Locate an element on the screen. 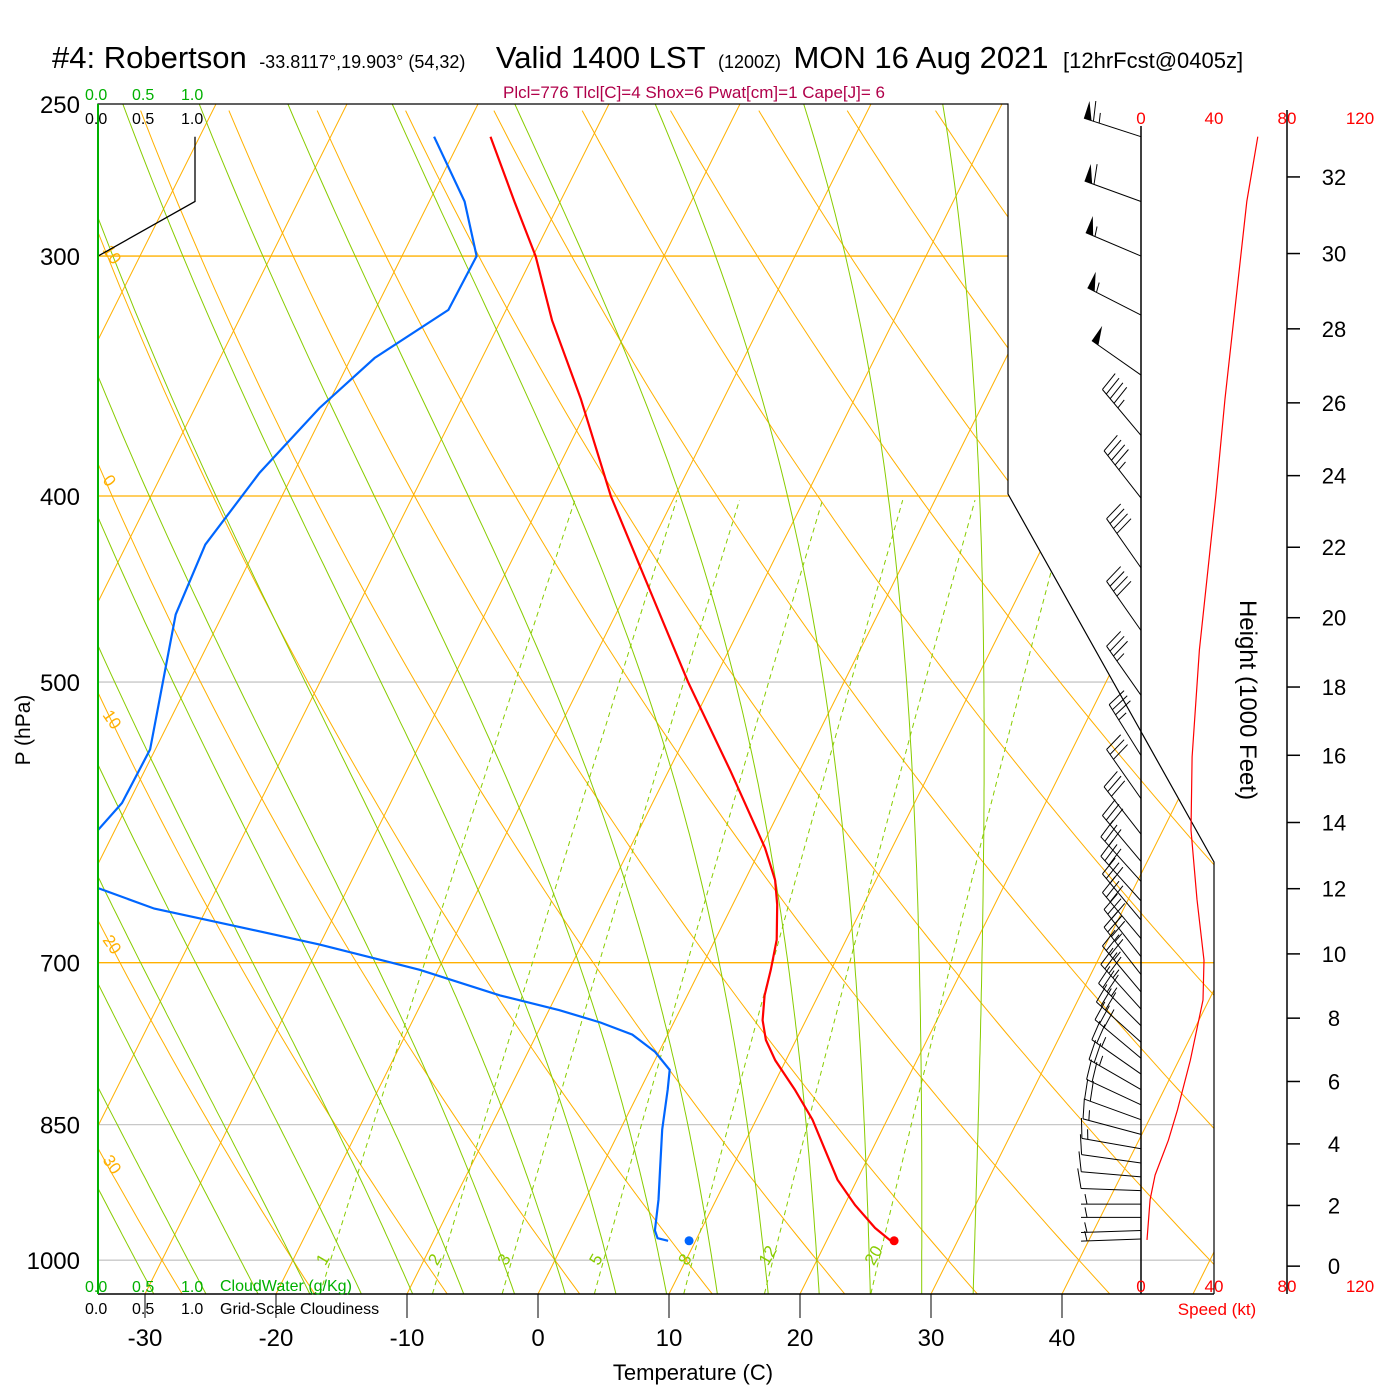  speed-tick-label: 120 is located at coordinates (1360, 118).